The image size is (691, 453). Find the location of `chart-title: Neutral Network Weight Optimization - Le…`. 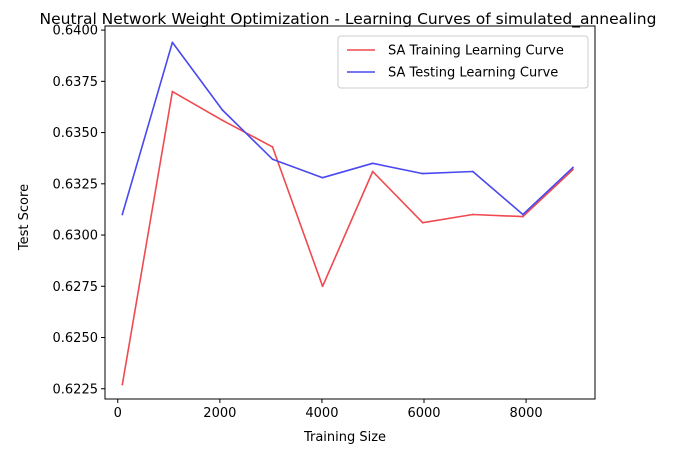

chart-title: Neutral Network Weight Optimization - Le… is located at coordinates (348, 19).